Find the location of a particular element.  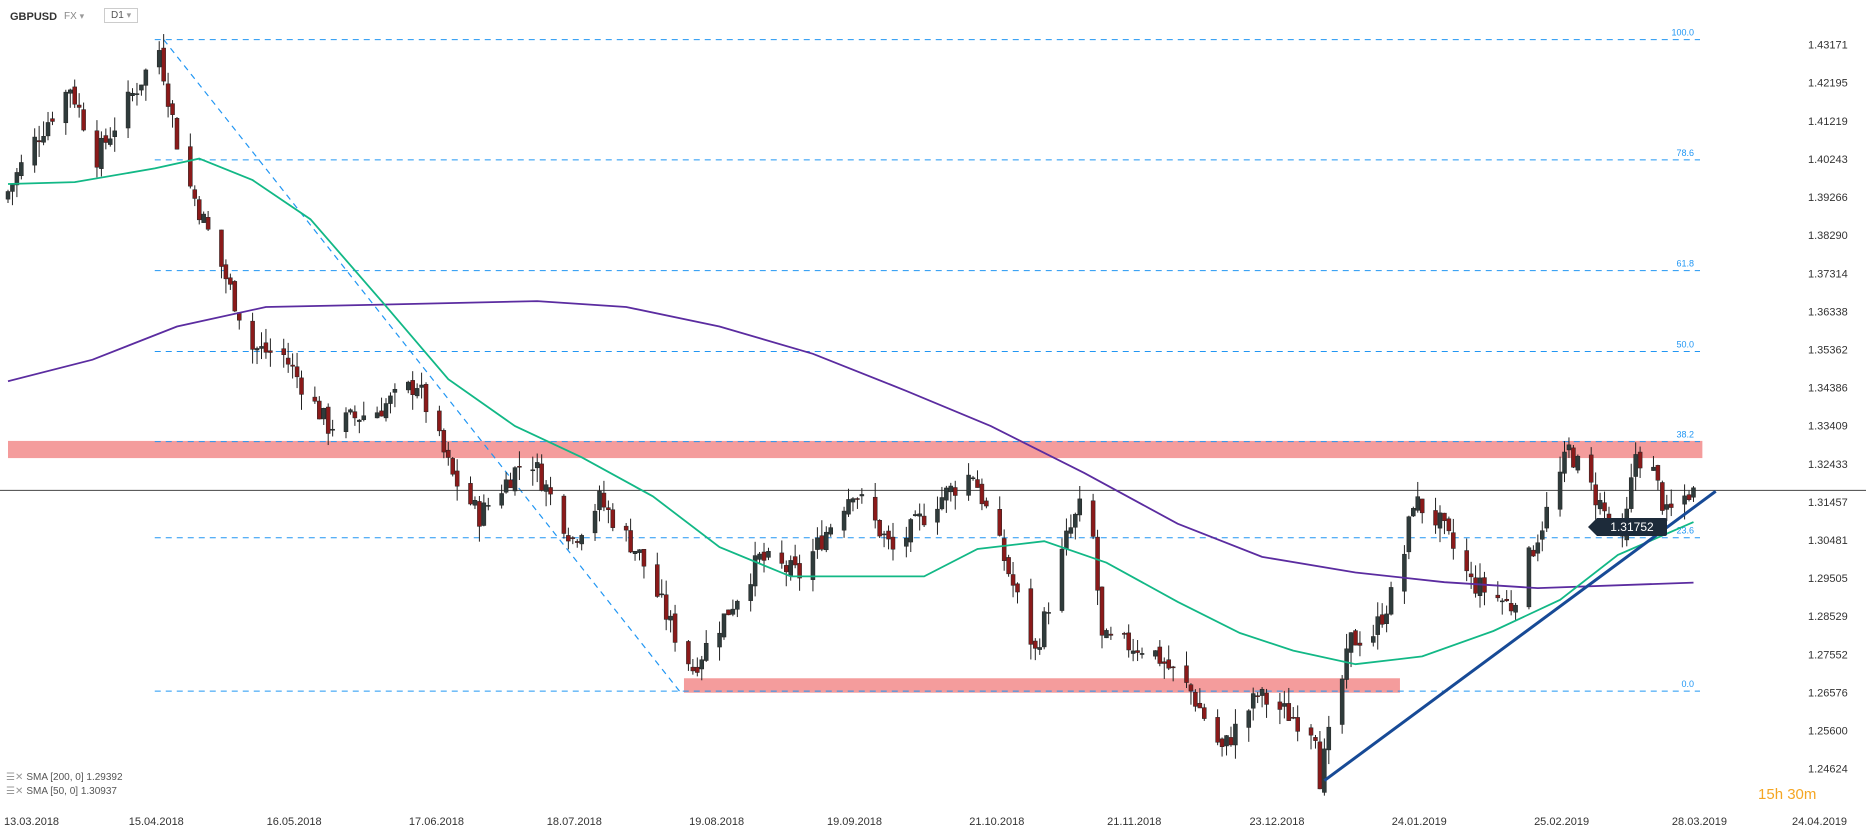

timeframe-selector: D1 ▾ is located at coordinates (121, 15).